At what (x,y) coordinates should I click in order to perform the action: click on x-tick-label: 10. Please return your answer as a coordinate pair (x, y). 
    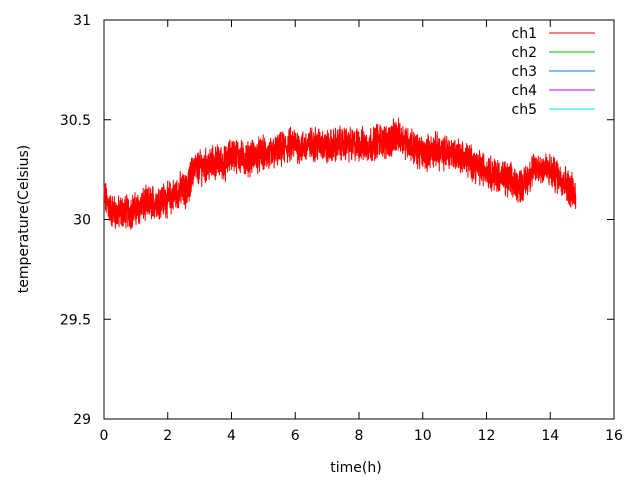
    Looking at the image, I should click on (423, 436).